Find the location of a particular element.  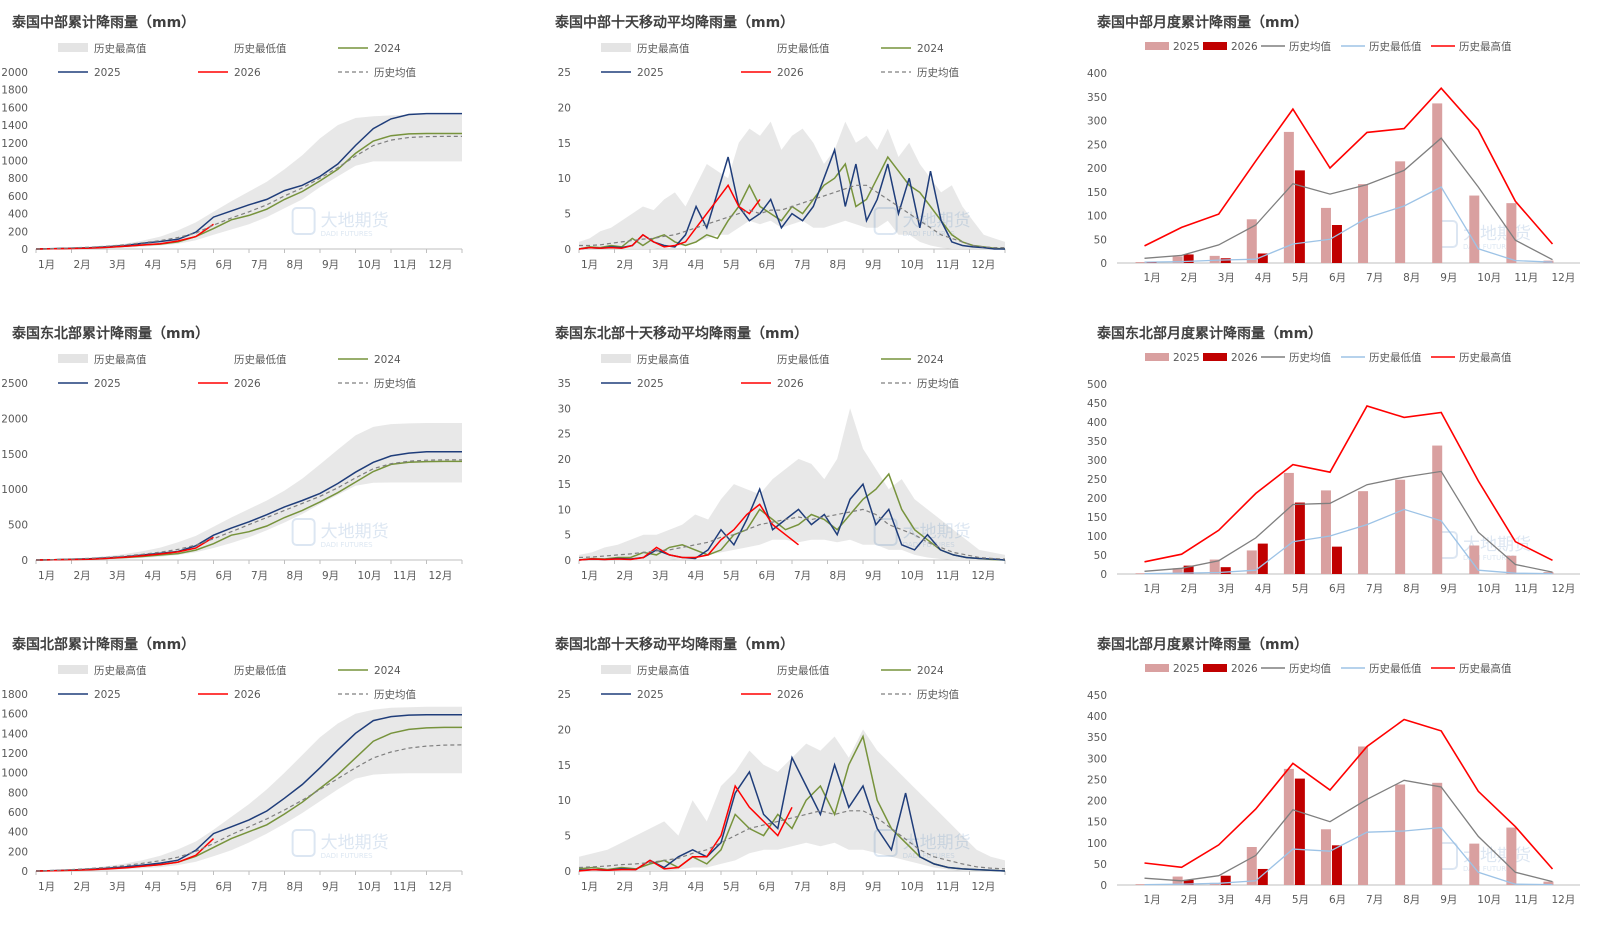

y-tick-label: 1400 is located at coordinates (14, 126).